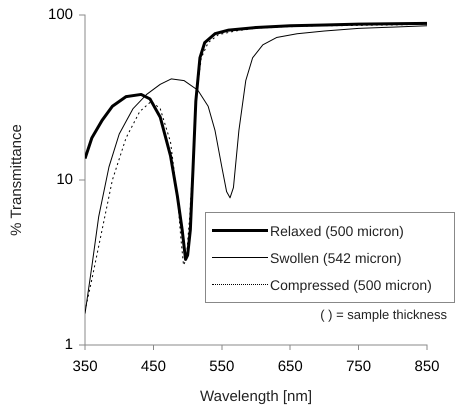 Image resolution: width=455 pixels, height=414 pixels. What do you see at coordinates (383, 314) in the screenshot?
I see `annotation: ( ) = sample thickness` at bounding box center [383, 314].